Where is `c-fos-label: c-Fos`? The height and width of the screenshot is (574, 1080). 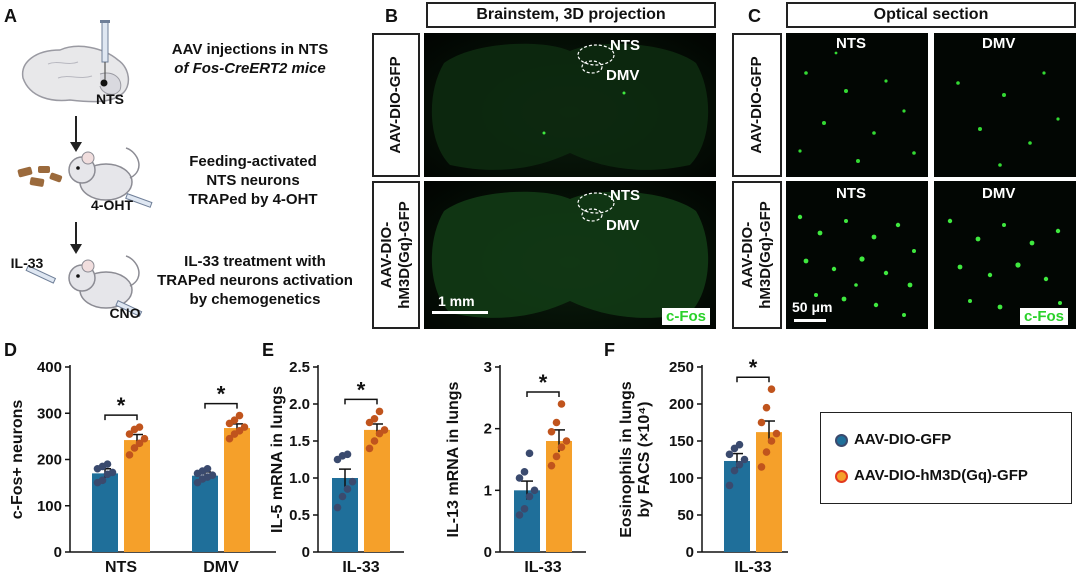 c-fos-label: c-Fos is located at coordinates (1044, 316).